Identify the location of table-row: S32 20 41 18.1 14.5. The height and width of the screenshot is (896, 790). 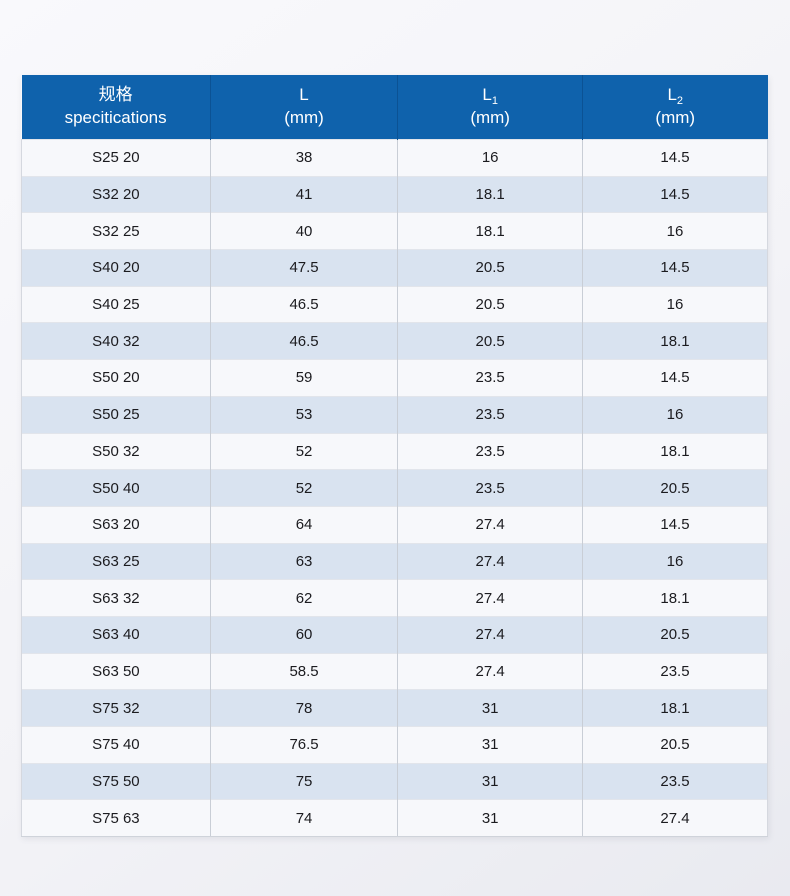
(395, 194).